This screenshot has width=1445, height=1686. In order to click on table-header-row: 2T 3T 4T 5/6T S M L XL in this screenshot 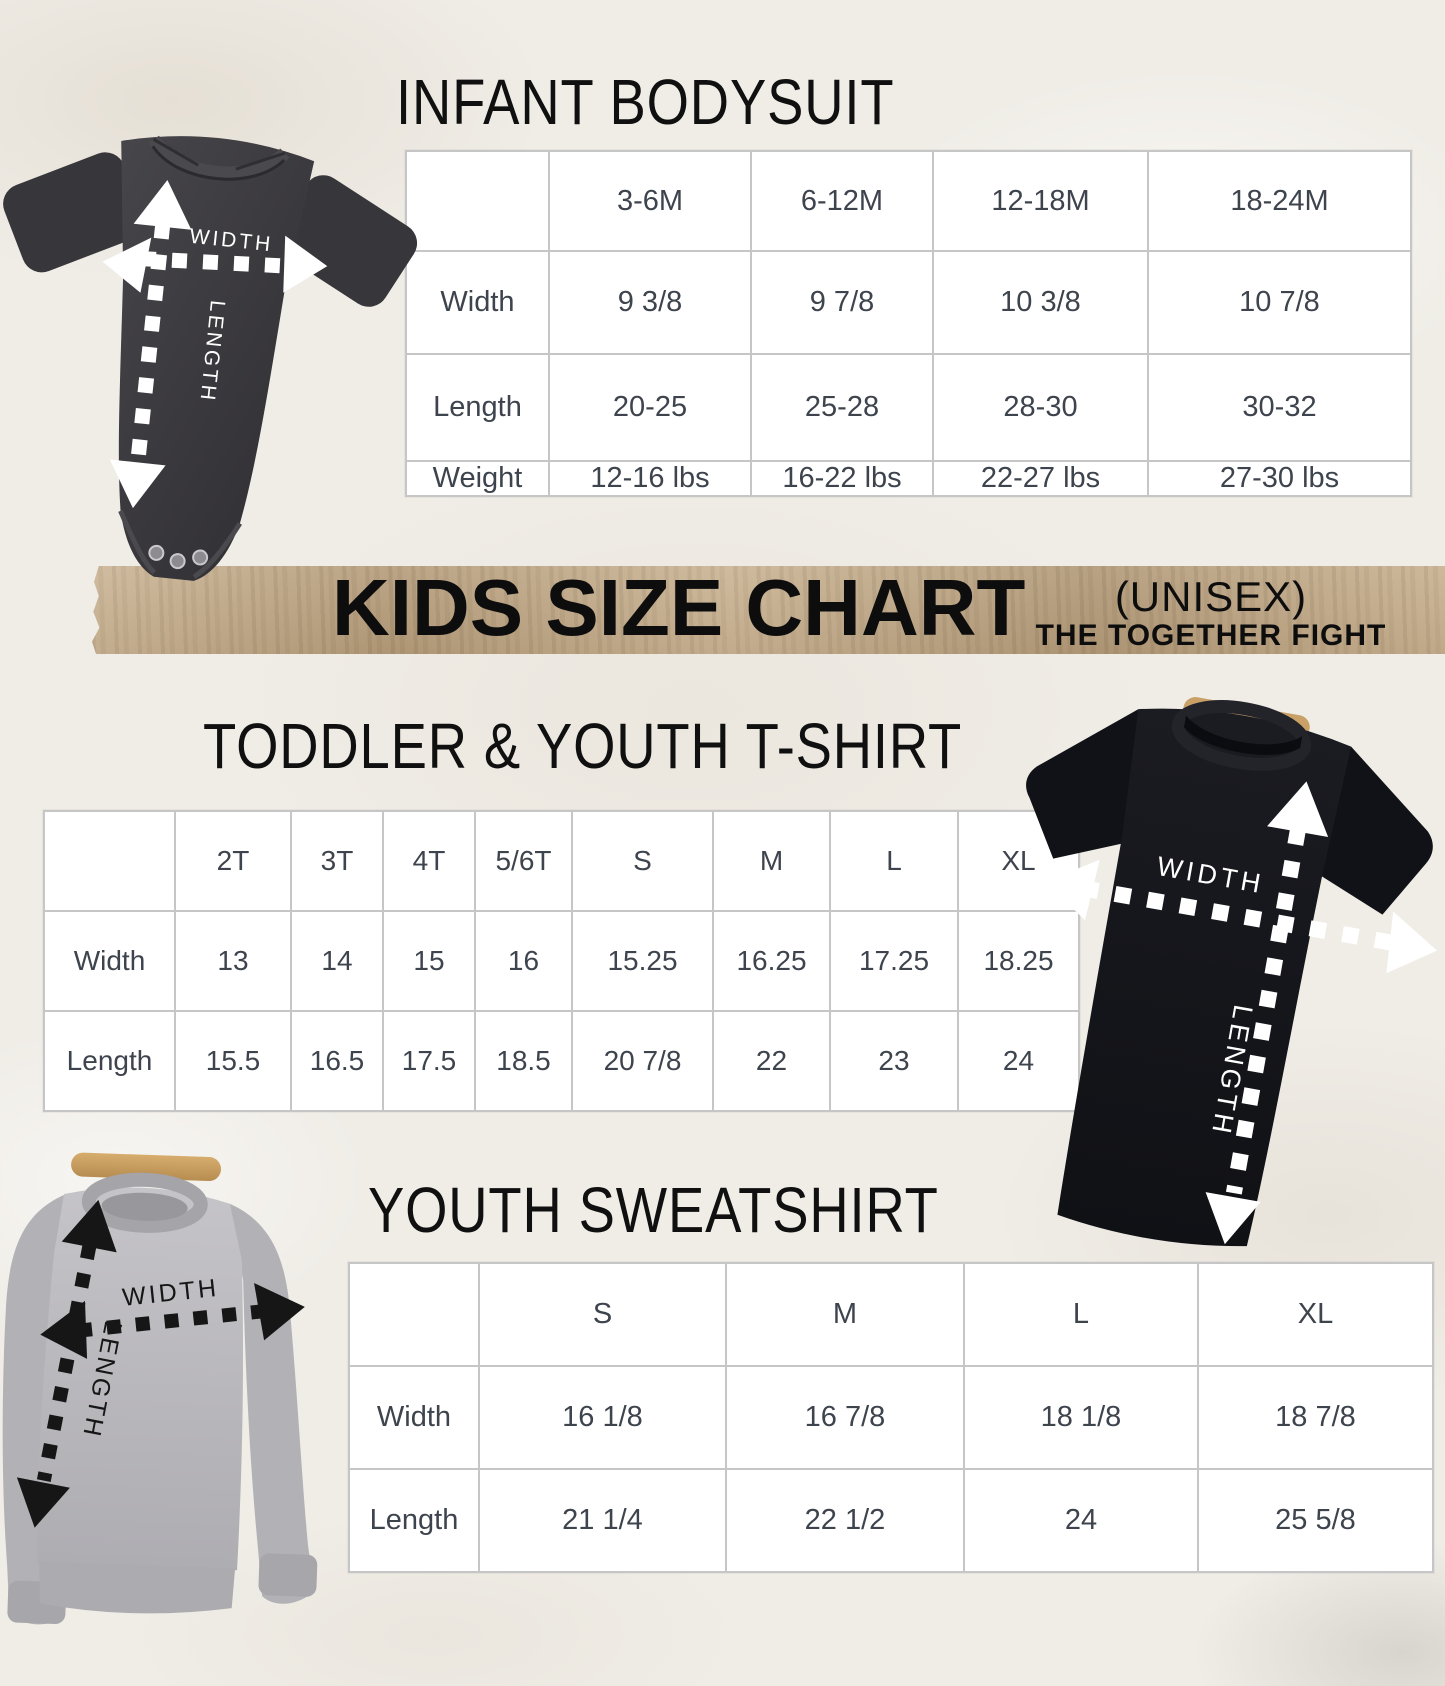, I will do `click(561, 861)`.